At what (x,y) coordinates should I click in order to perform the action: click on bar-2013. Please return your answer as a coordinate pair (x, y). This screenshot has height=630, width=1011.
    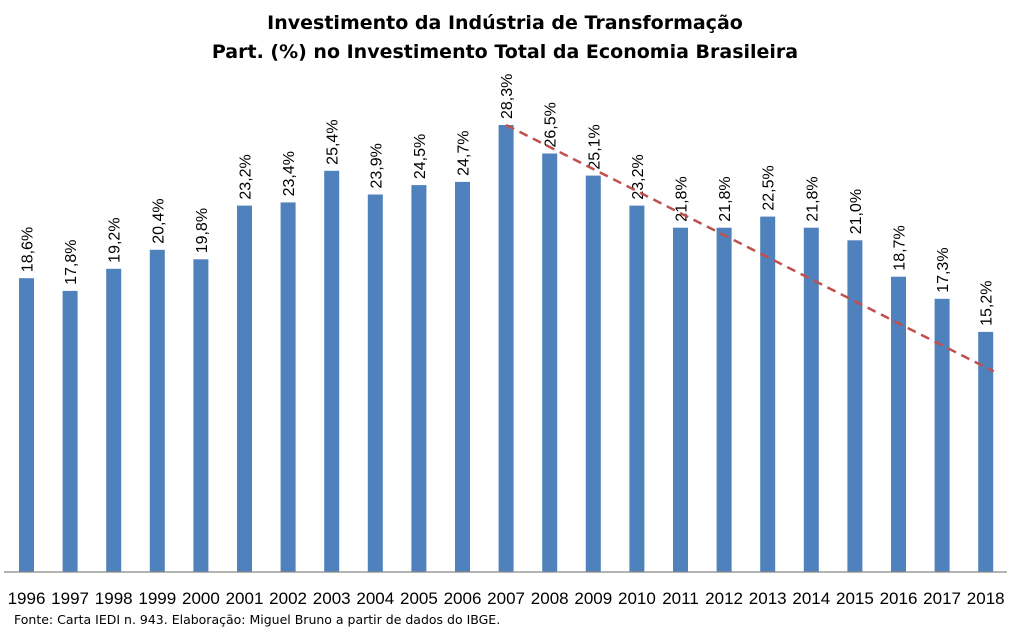
    Looking at the image, I should click on (768, 394).